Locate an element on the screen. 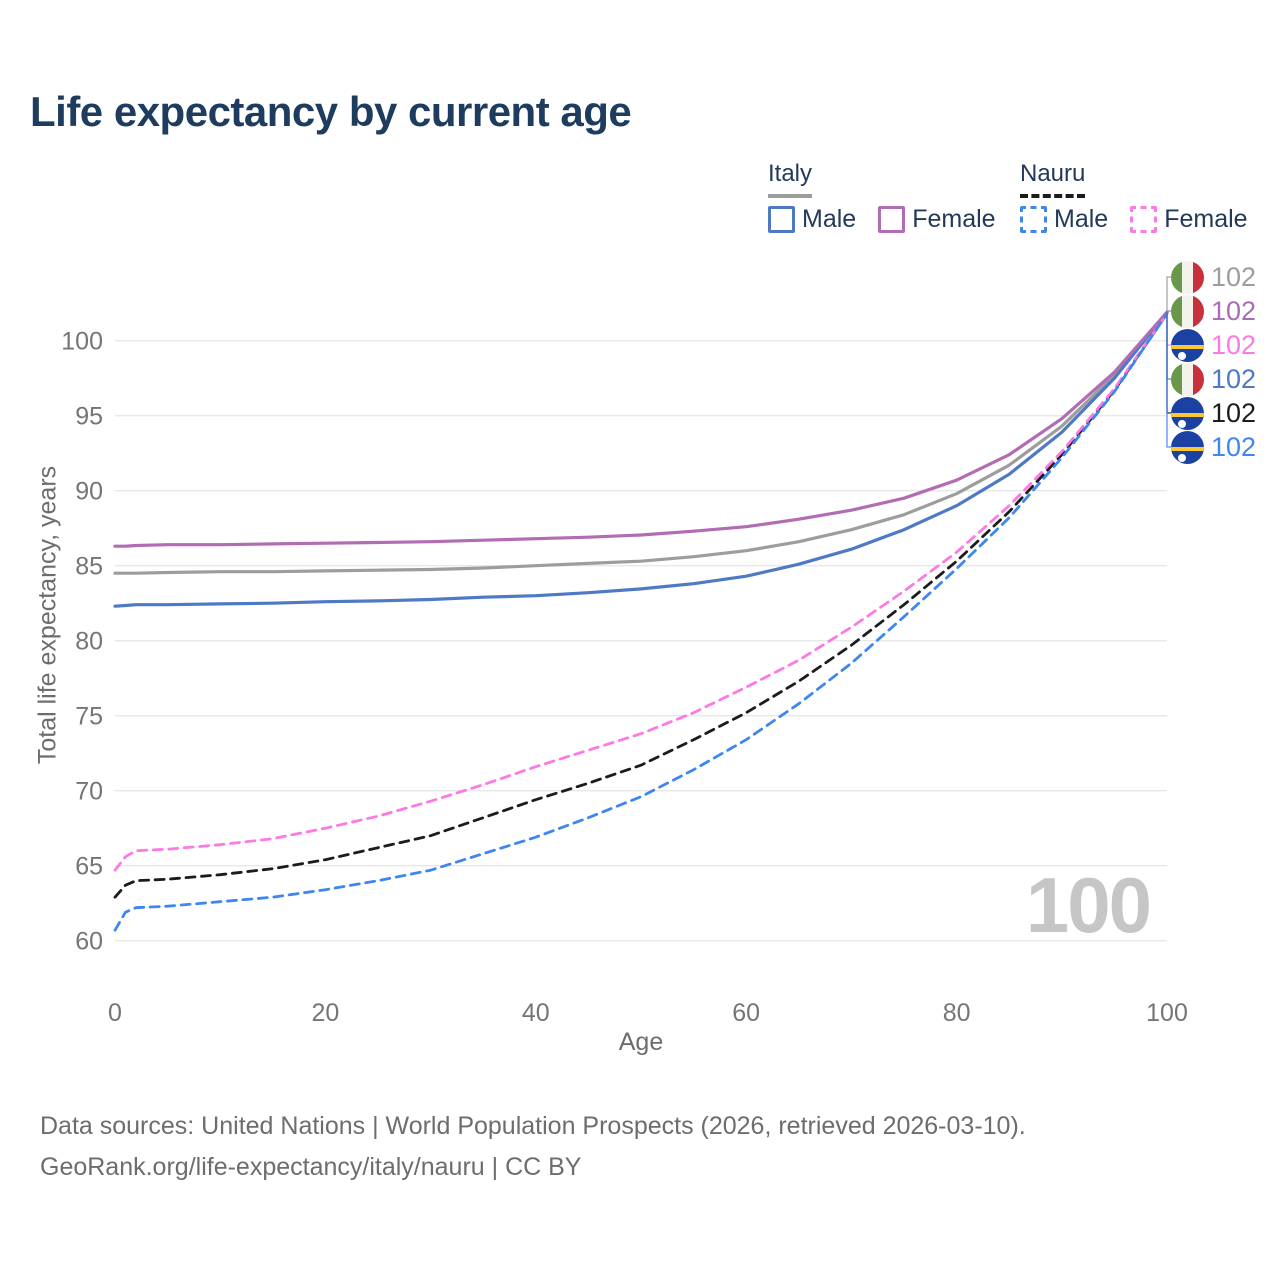 The height and width of the screenshot is (1280, 1280). end-label-value-italy-male: 102 is located at coordinates (1234, 378).